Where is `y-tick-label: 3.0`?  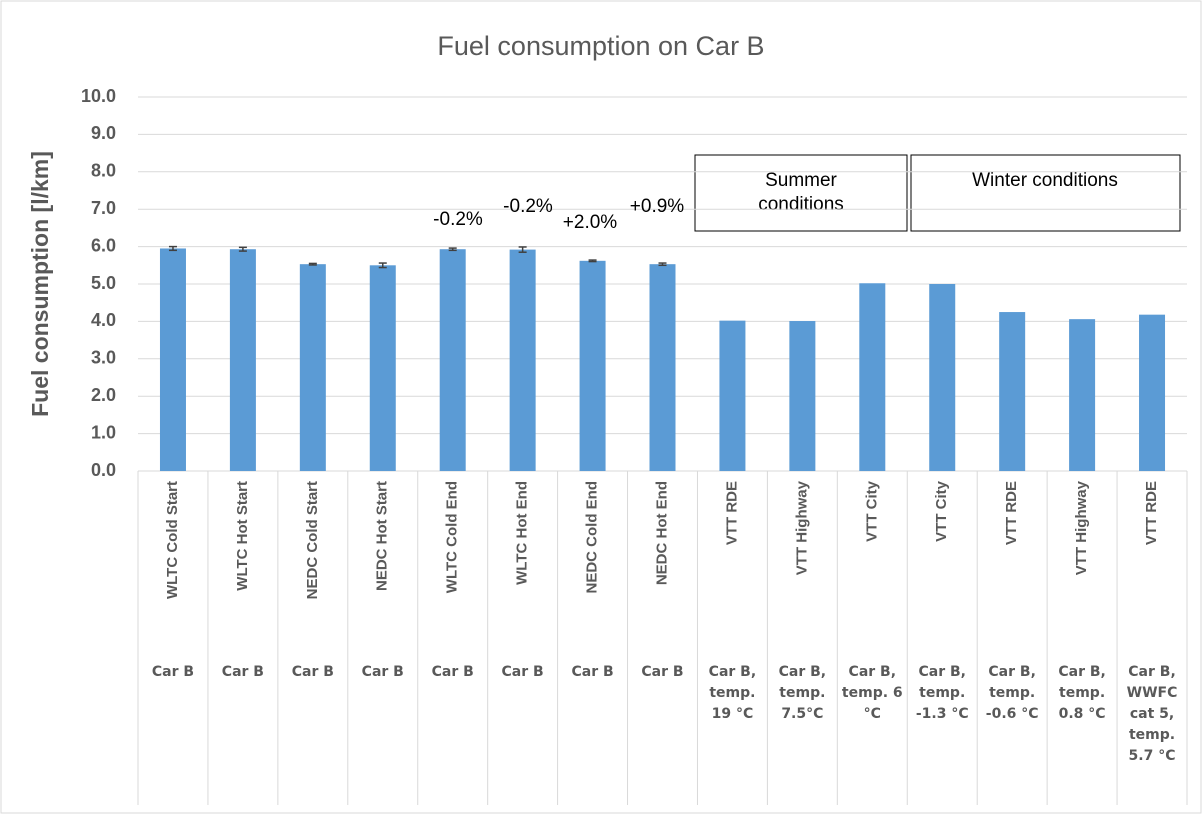 y-tick-label: 3.0 is located at coordinates (103, 358).